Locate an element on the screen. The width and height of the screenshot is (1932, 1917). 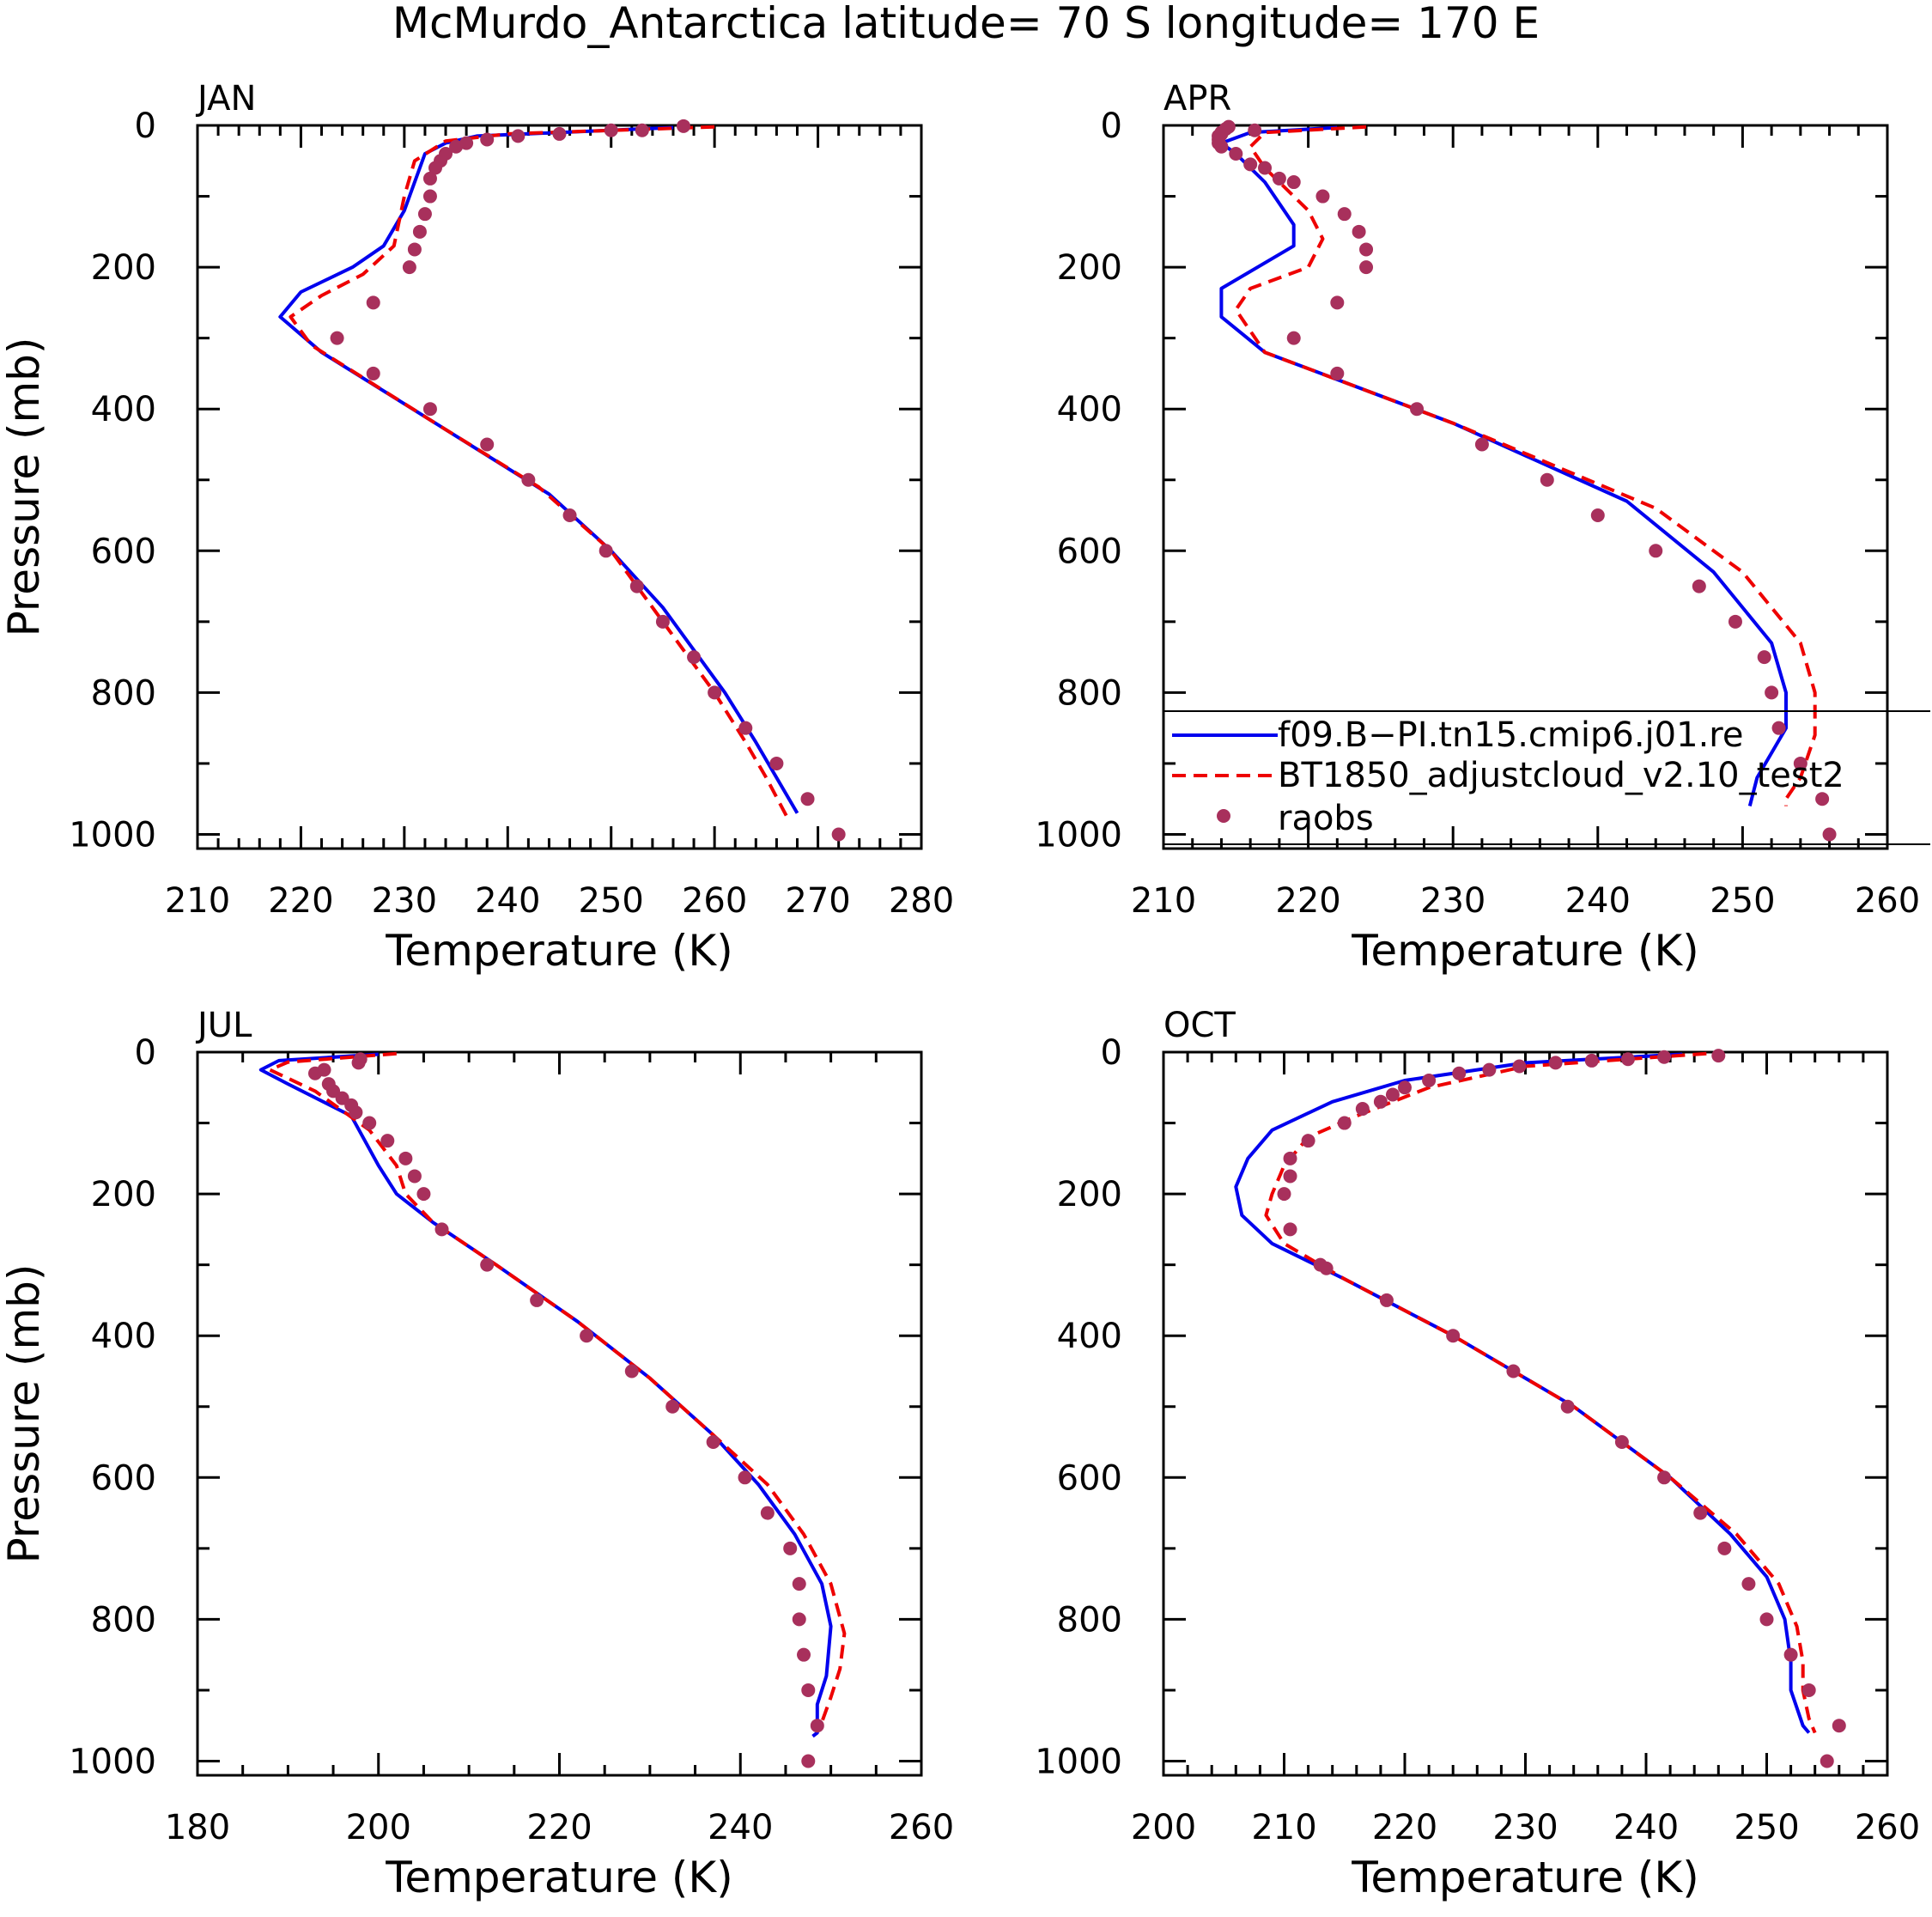
x-axis-label: Temperature (K) is located at coordinates (1524, 951).